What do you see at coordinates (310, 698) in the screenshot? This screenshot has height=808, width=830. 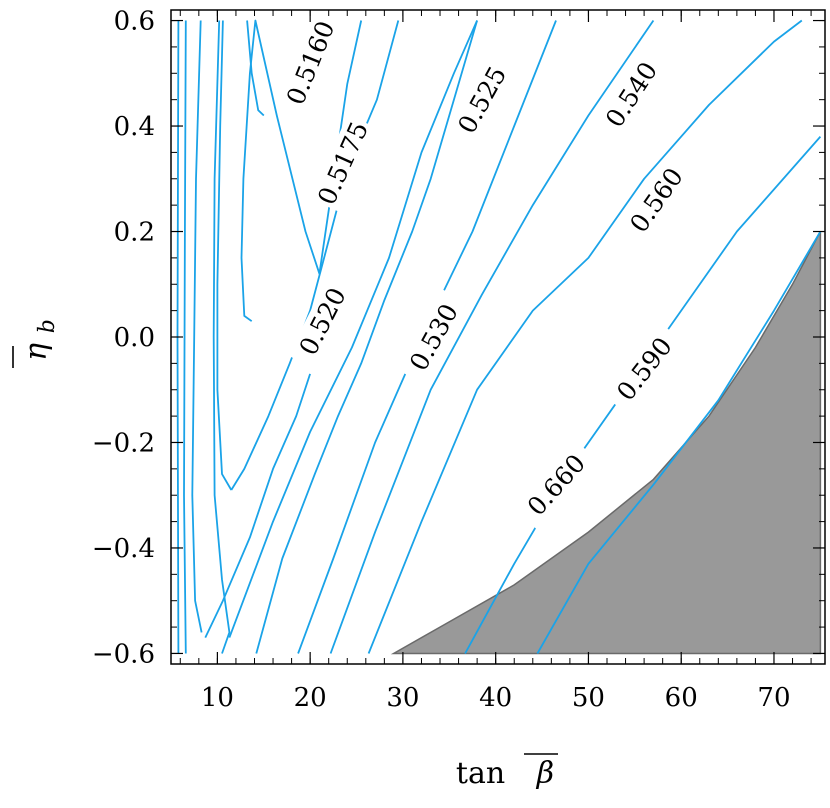 I see `x-tick-label: 20` at bounding box center [310, 698].